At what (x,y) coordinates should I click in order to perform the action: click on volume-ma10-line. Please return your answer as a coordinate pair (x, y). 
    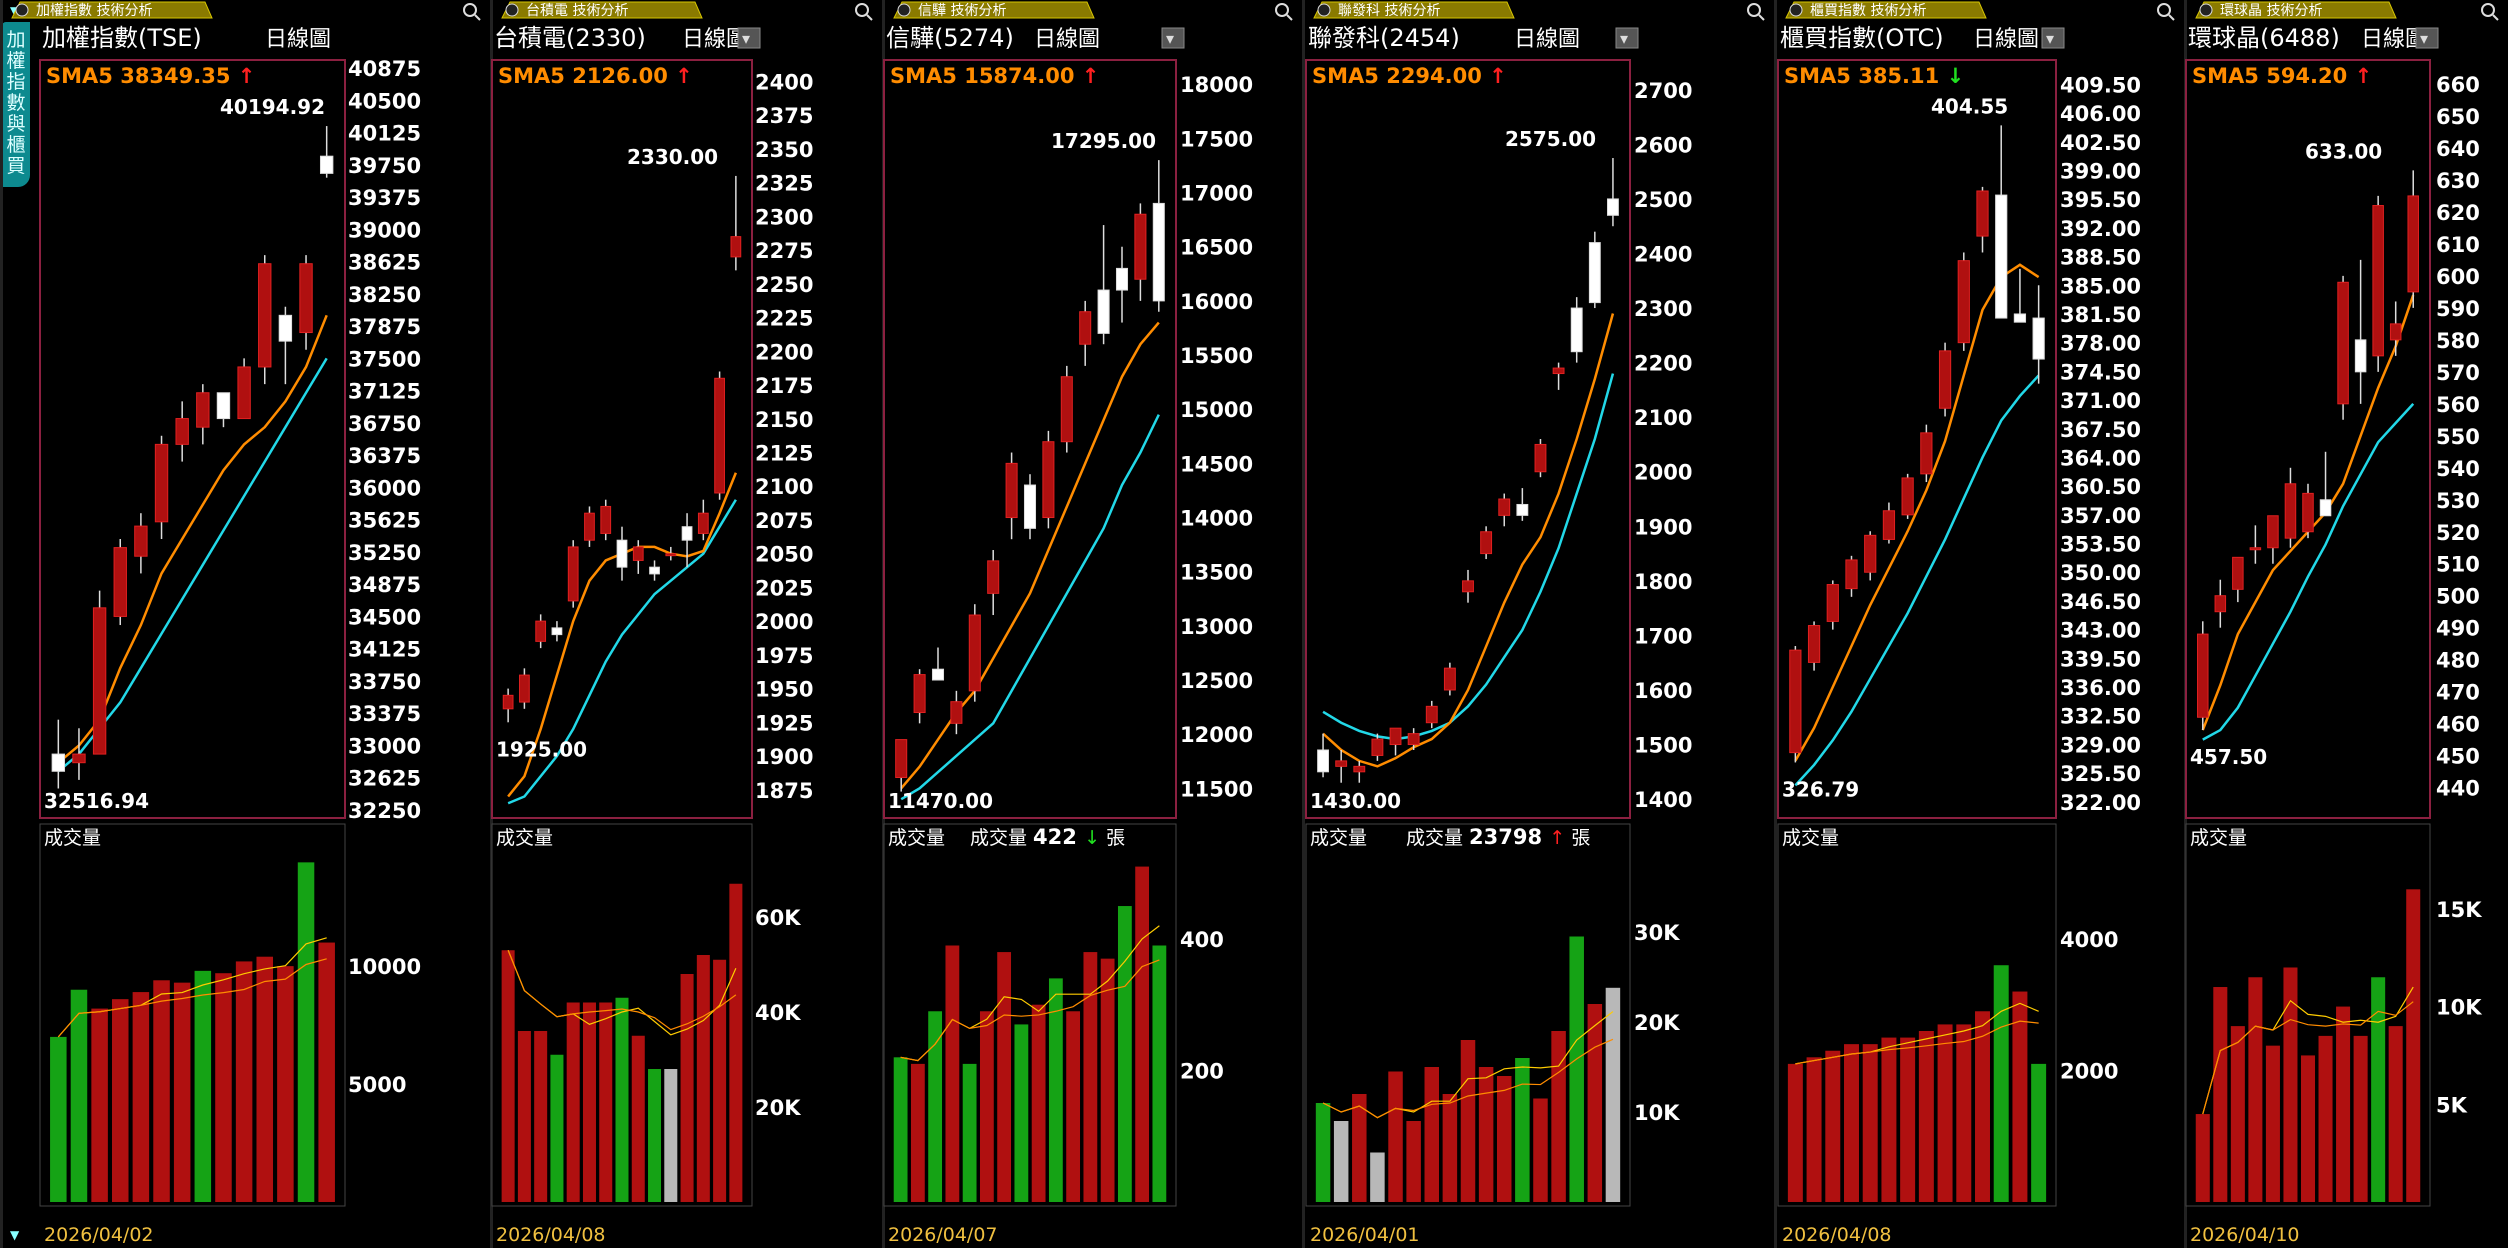
    Looking at the image, I should click on (1917, 1042).